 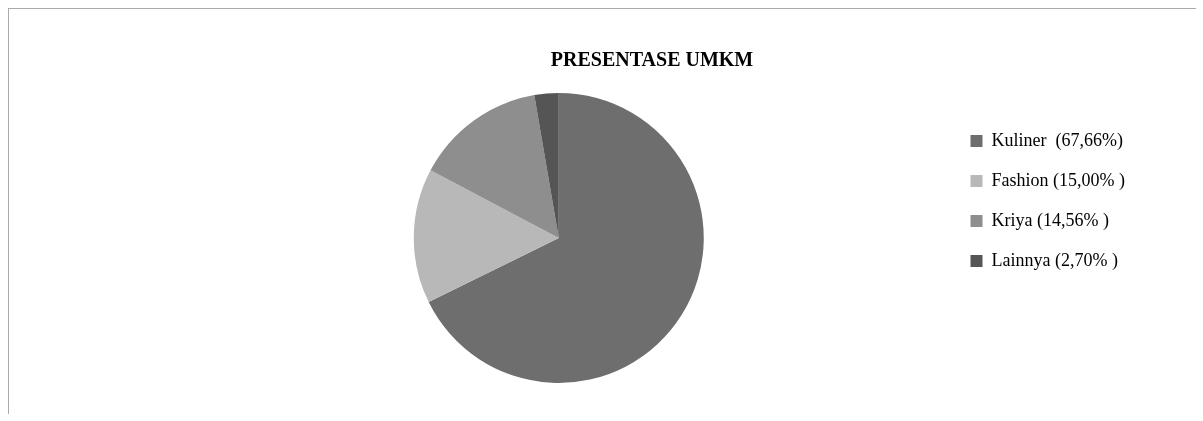 What do you see at coordinates (1050, 220) in the screenshot?
I see `legend-label: Kriya (14,56% )` at bounding box center [1050, 220].